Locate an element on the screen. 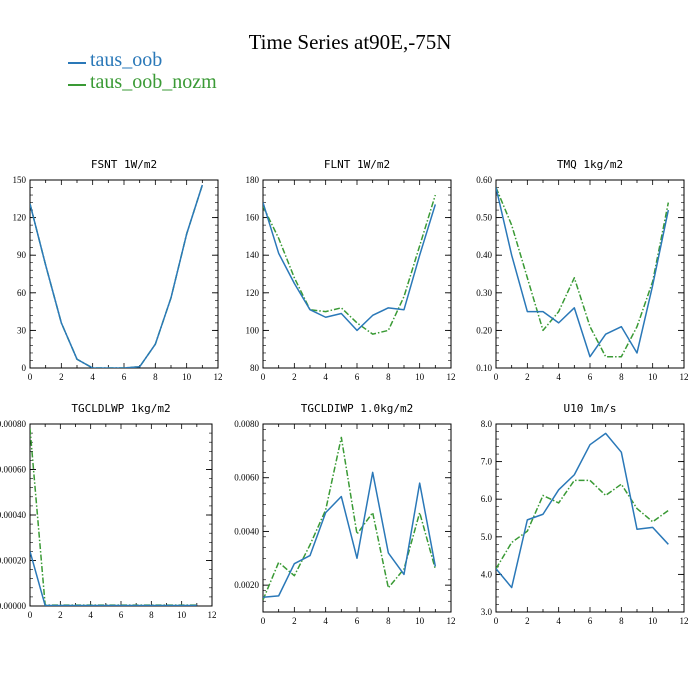 The image size is (700, 700). y-tick-label-tgcldiwp: 0.0080 is located at coordinates (246, 424).